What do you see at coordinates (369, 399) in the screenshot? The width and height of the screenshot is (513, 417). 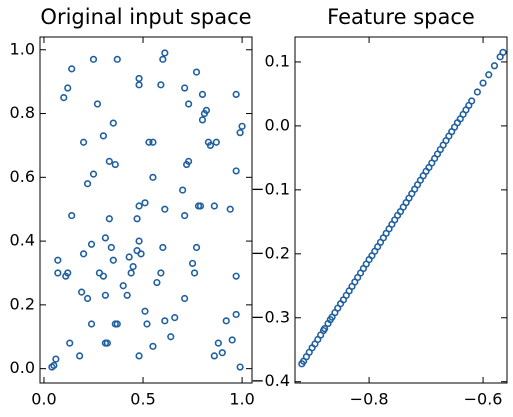 I see `x-tick-label: −0.8` at bounding box center [369, 399].